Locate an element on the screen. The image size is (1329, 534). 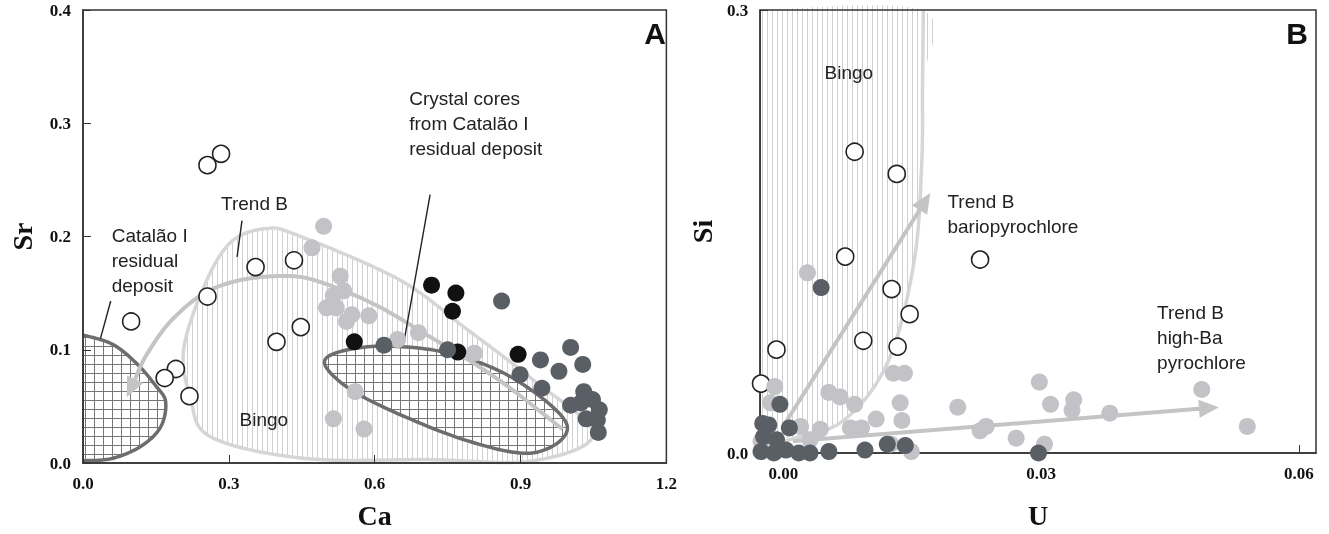
annotation: B is located at coordinates (1297, 33).